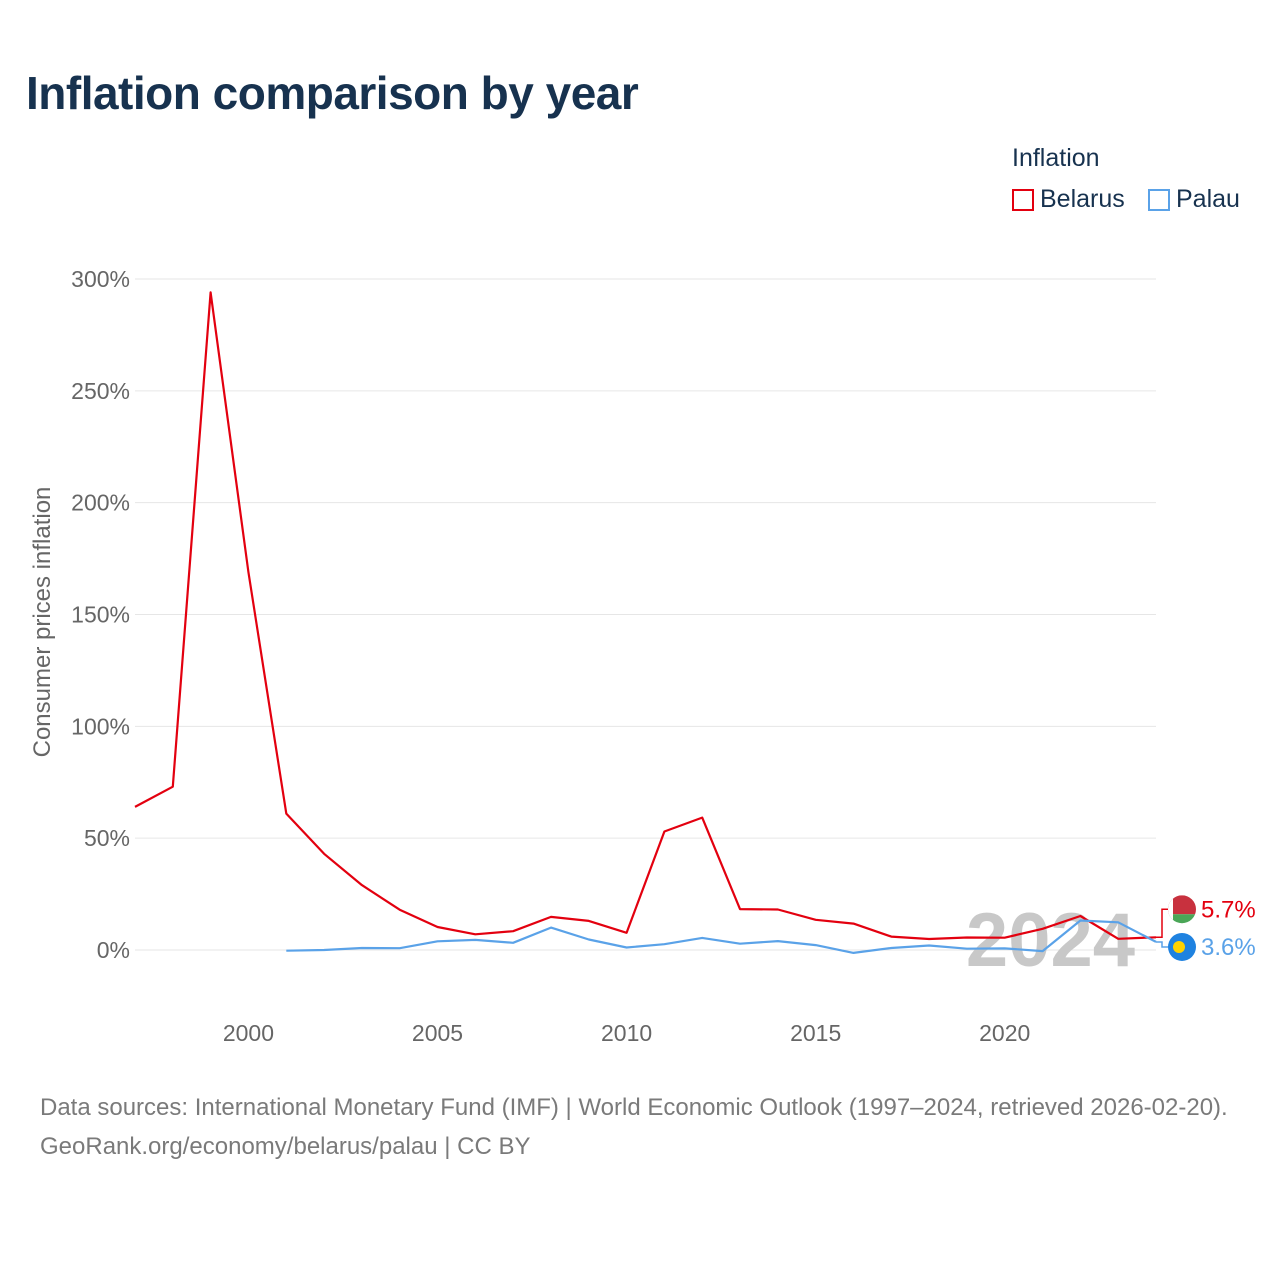 The image size is (1280, 1280). Describe the element at coordinates (113, 950) in the screenshot. I see `y-tick-label: 0%` at that location.